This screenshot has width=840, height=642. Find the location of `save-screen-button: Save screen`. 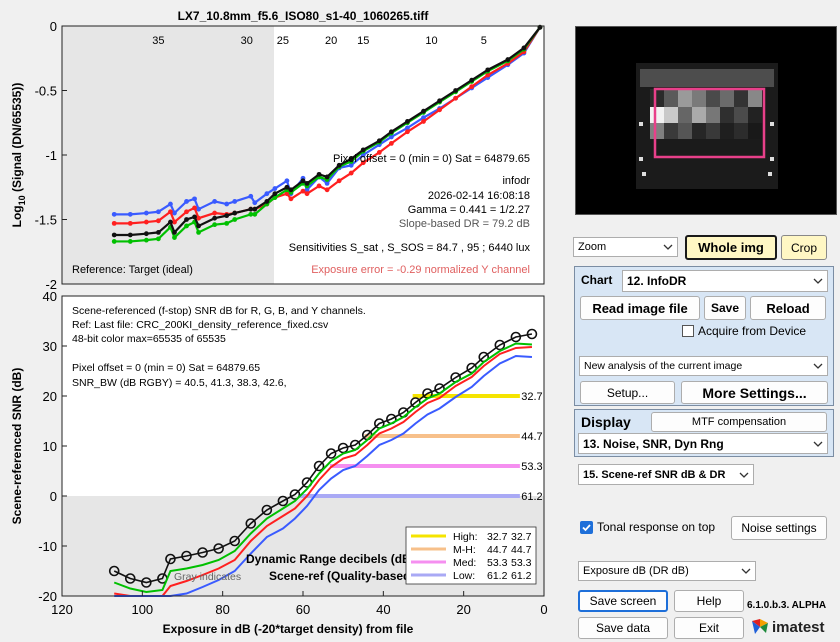

save-screen-button: Save screen is located at coordinates (623, 601).